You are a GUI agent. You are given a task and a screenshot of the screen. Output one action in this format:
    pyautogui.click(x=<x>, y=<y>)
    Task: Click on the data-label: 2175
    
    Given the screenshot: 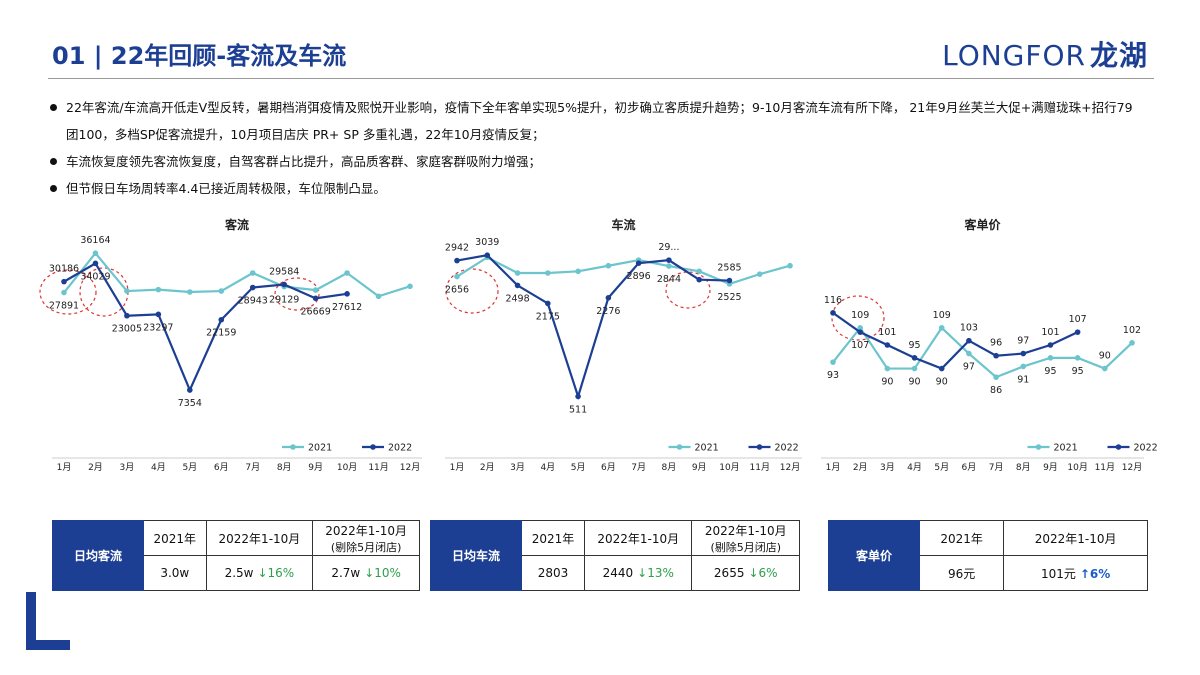 What is the action you would take?
    pyautogui.click(x=548, y=316)
    